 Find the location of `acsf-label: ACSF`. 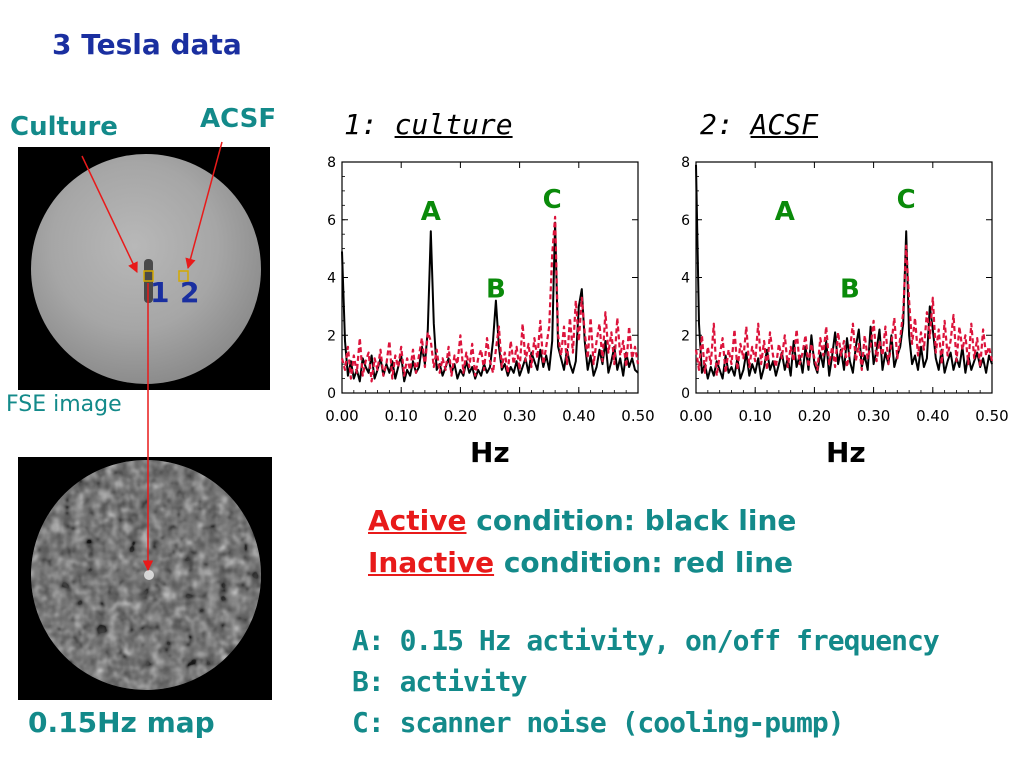

acsf-label: ACSF is located at coordinates (238, 119).